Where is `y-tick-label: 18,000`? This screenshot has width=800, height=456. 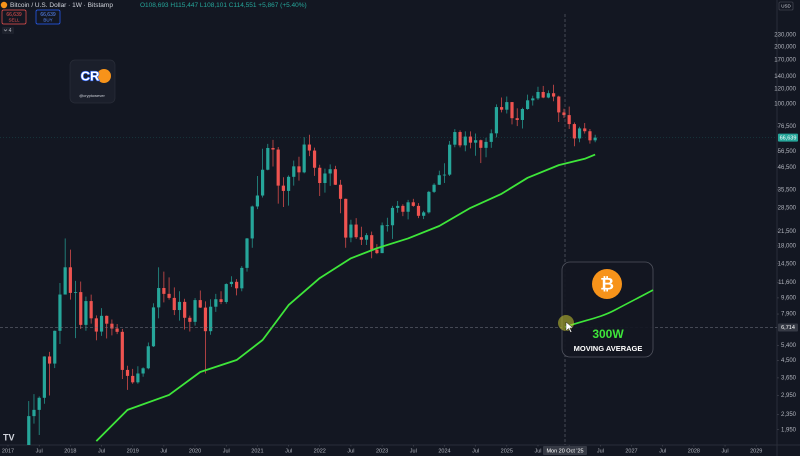 y-tick-label: 18,000 is located at coordinates (787, 246).